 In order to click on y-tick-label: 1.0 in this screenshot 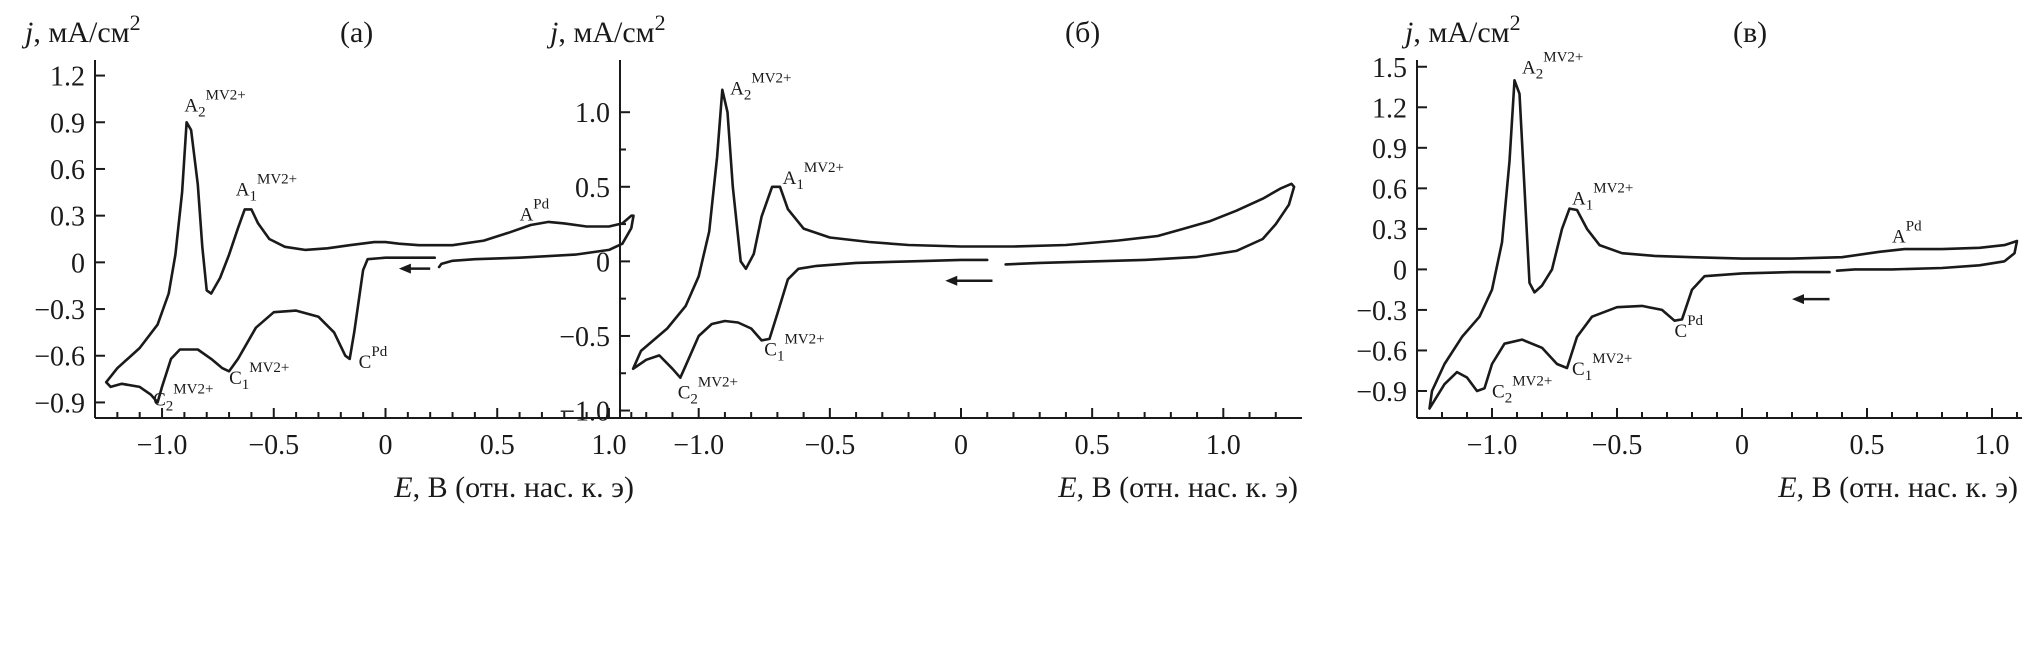, I will do `click(592, 113)`.